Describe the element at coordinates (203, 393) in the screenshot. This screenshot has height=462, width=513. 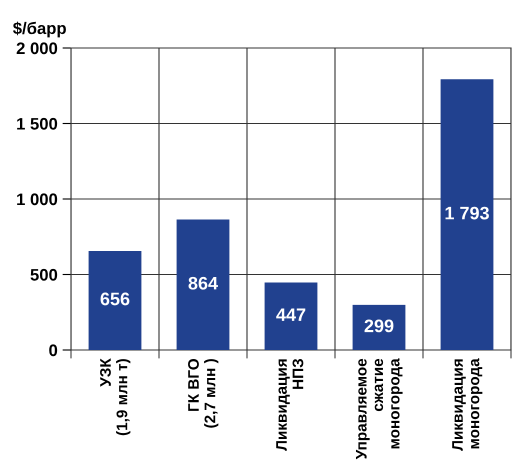
I see `x-tick-label: ГК ВГО (2,7 млн )` at that location.